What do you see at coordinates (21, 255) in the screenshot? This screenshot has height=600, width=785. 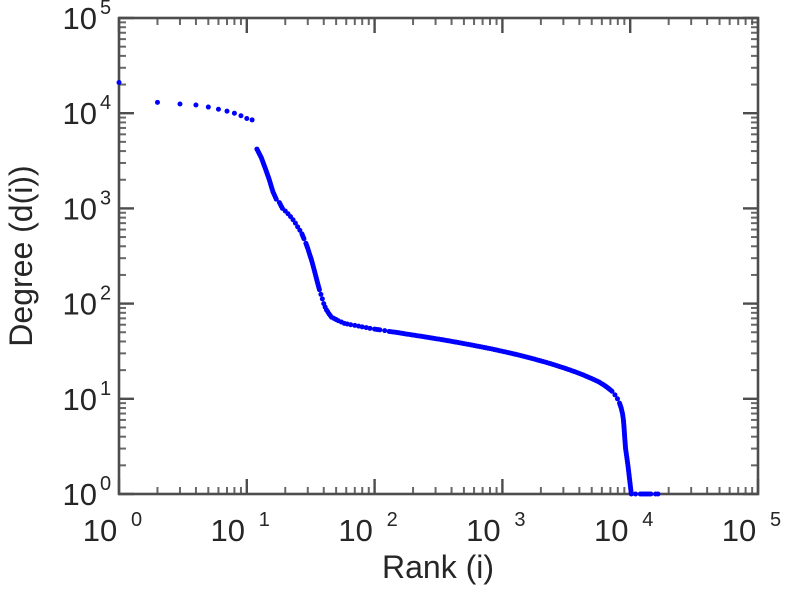 I see `y-axis-label: Degree (d(i))` at bounding box center [21, 255].